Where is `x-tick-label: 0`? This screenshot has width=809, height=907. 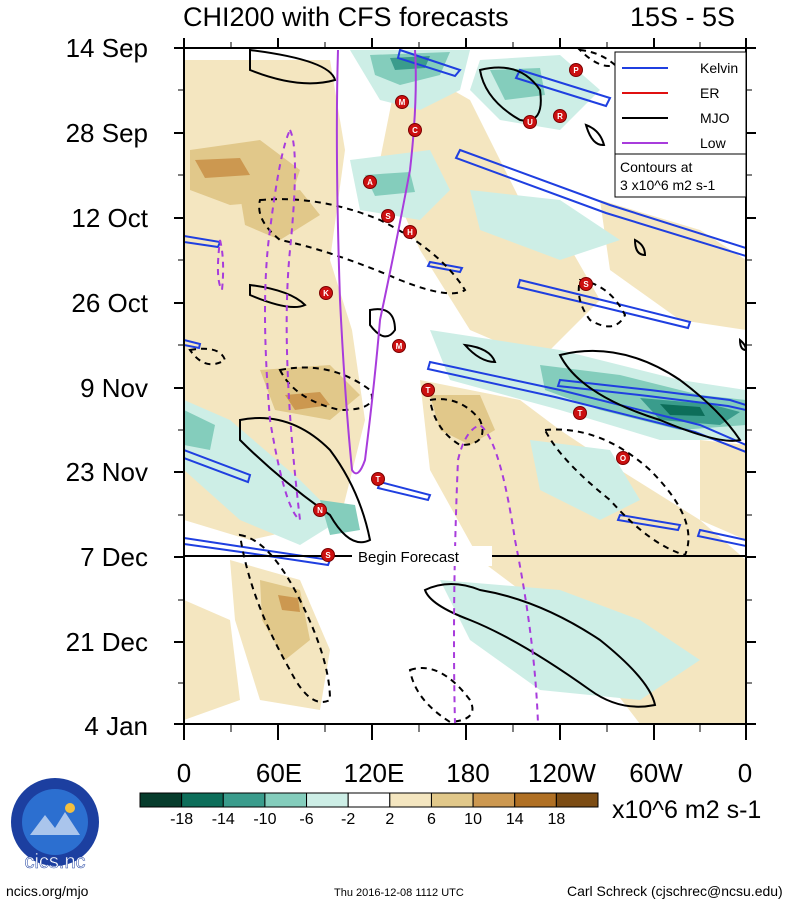 x-tick-label: 0 is located at coordinates (745, 773).